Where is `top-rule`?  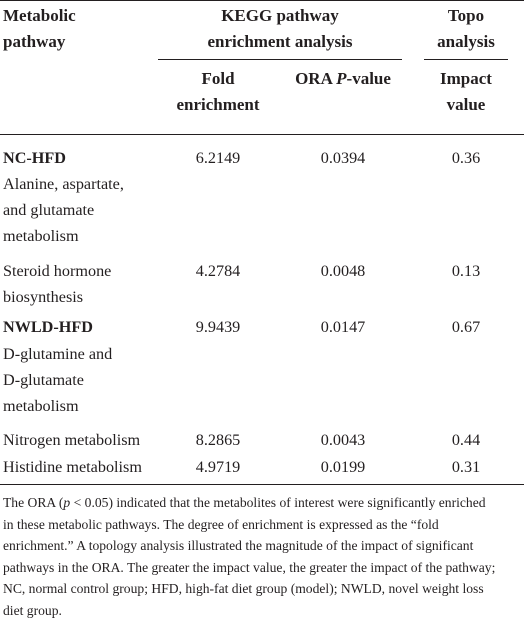 top-rule is located at coordinates (262, 0).